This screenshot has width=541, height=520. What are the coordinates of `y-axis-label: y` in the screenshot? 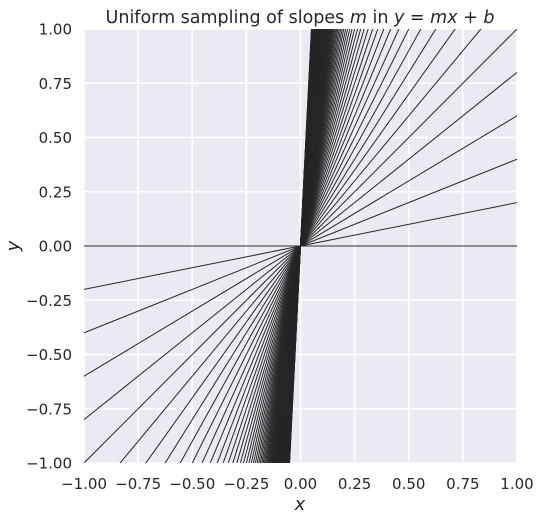 It's located at (13, 246).